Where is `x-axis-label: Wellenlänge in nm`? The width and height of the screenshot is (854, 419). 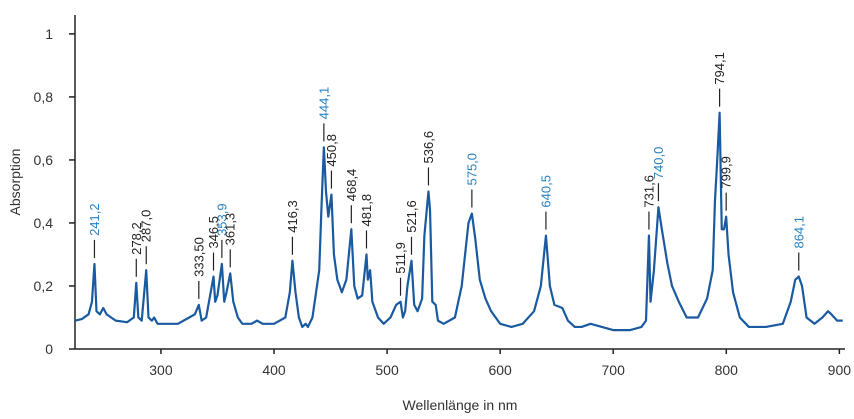 x-axis-label: Wellenlänge in nm is located at coordinates (460, 405).